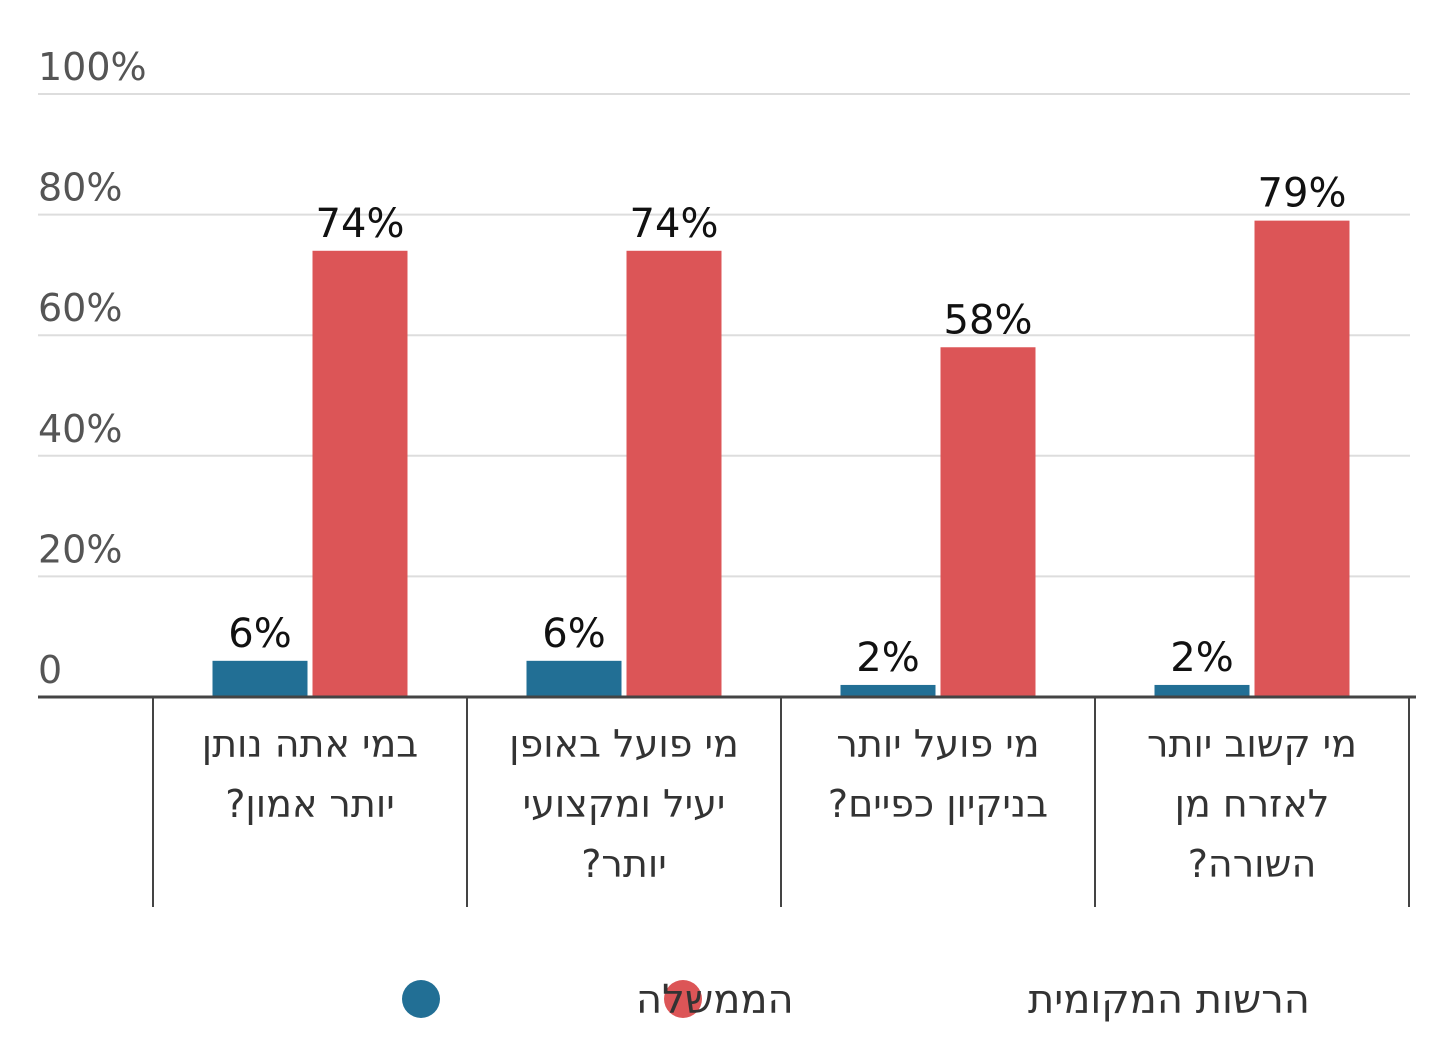  Describe the element at coordinates (309, 804) in the screenshot. I see `x-tick-label: יותר אמון?` at that location.